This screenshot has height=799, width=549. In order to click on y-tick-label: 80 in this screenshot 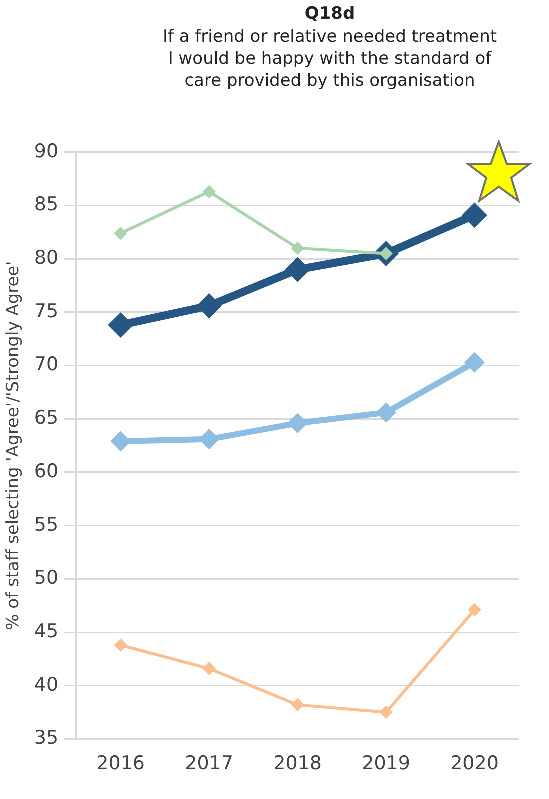, I will do `click(46, 258)`.